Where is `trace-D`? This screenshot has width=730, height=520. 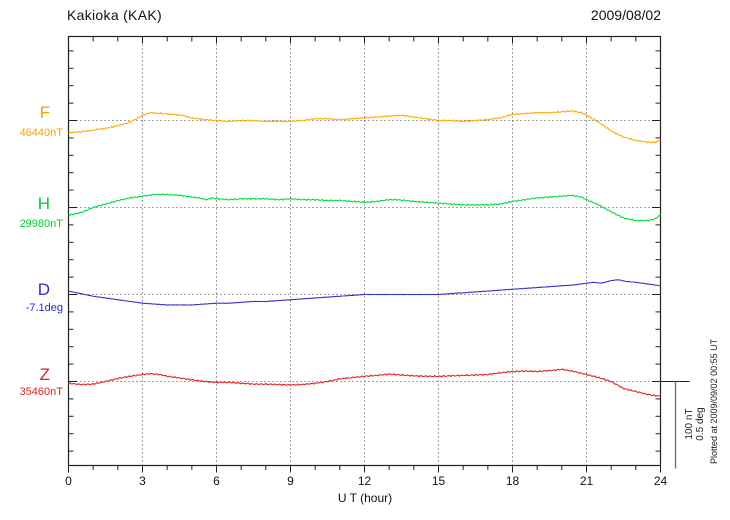
trace-D is located at coordinates (364, 292).